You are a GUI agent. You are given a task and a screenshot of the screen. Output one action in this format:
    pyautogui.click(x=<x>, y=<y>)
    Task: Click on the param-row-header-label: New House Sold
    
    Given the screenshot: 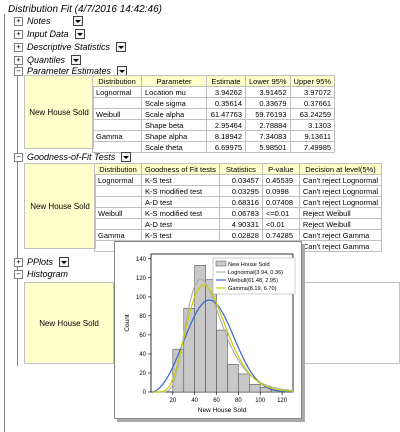 What is the action you would take?
    pyautogui.click(x=59, y=112)
    